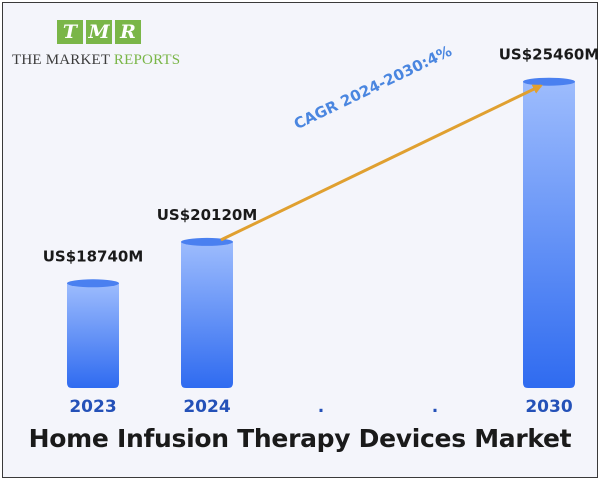  What do you see at coordinates (102, 46) in the screenshot?
I see `company-logo: T M R THE MARKET REPORTS` at bounding box center [102, 46].